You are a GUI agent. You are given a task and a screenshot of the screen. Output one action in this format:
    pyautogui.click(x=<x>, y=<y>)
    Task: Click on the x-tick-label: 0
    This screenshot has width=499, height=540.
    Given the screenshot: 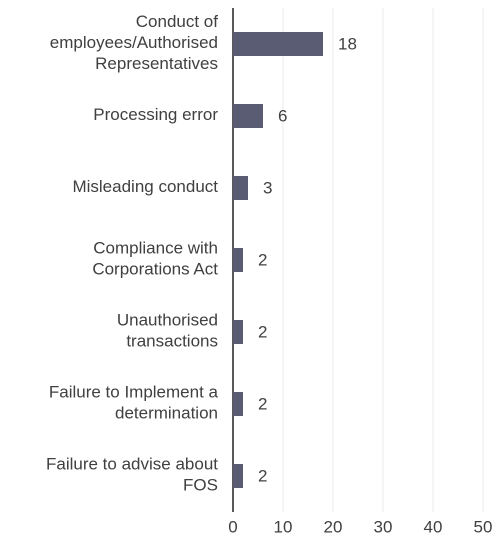 What is the action you would take?
    pyautogui.click(x=232, y=526)
    